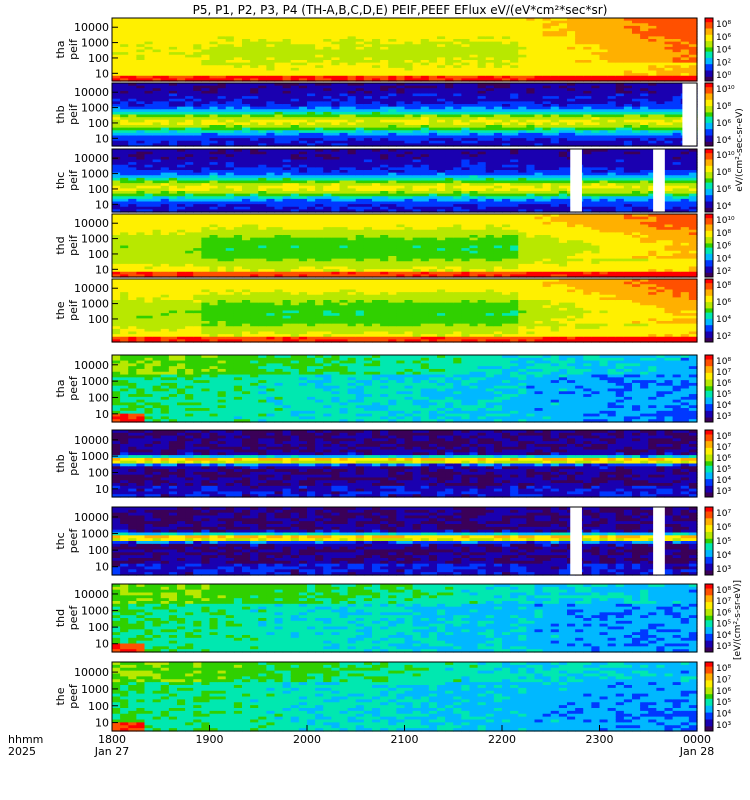 The image size is (750, 800). I want to click on y-label-line2: peif, so click(73, 49).